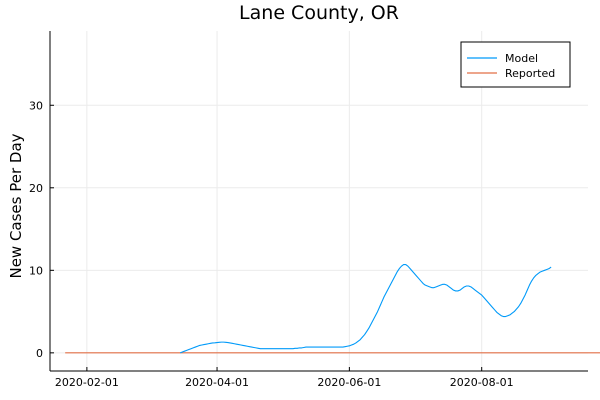 The width and height of the screenshot is (600, 400). What do you see at coordinates (39, 353) in the screenshot?
I see `y-tick-label: 0` at bounding box center [39, 353].